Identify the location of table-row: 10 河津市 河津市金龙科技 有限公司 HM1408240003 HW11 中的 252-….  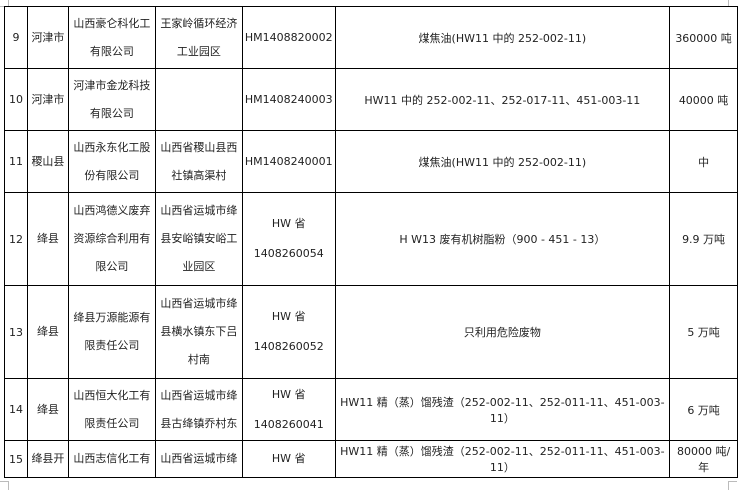
(371, 99).